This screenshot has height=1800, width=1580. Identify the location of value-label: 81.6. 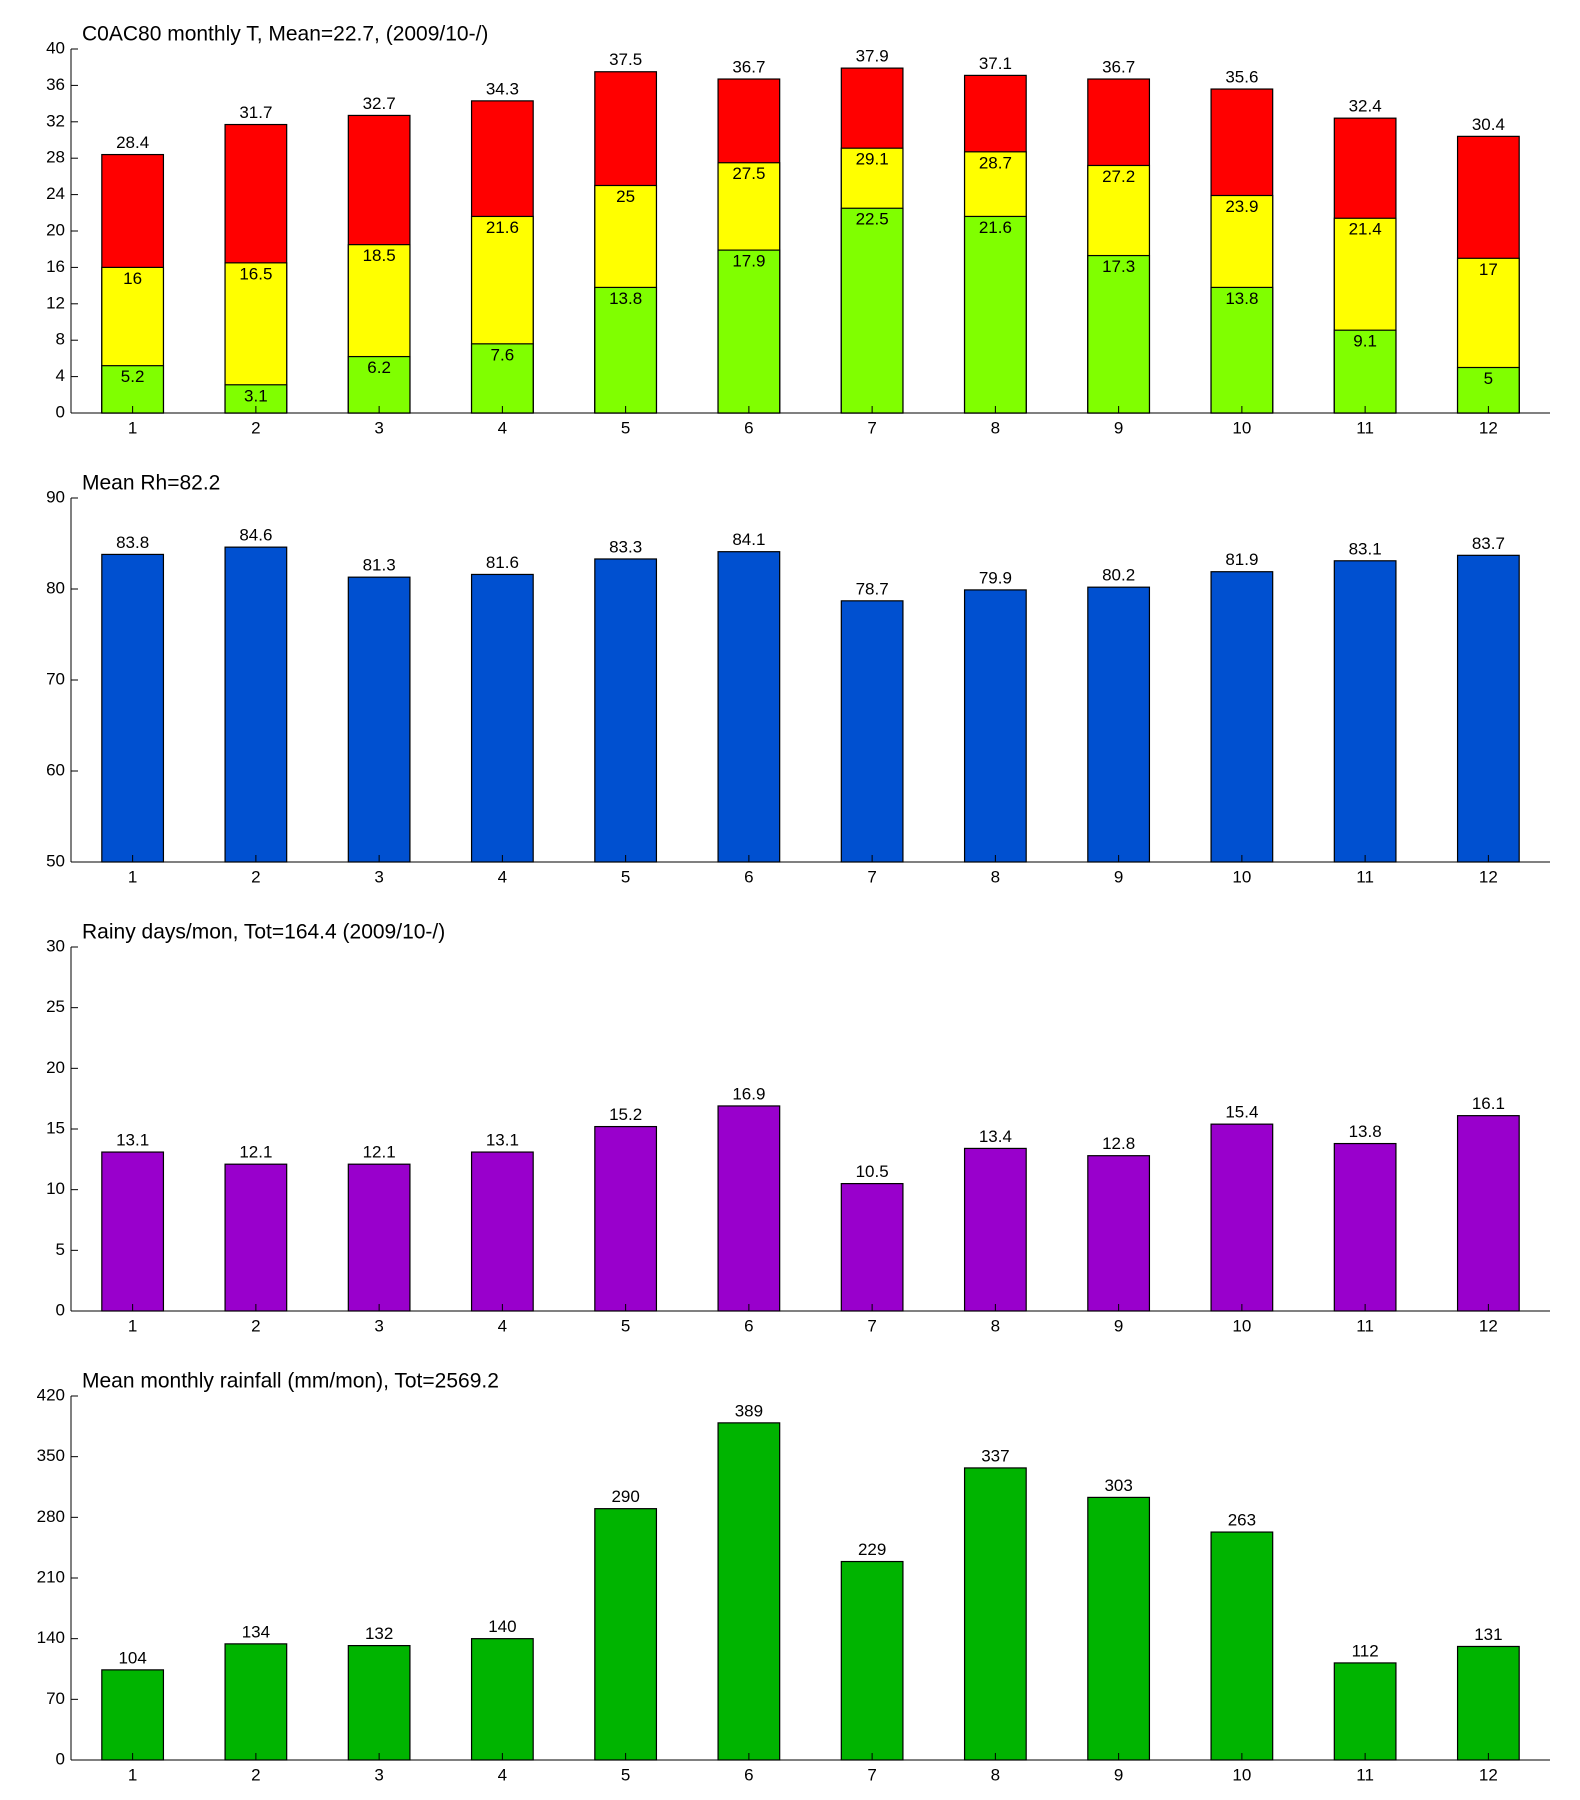
(502, 562).